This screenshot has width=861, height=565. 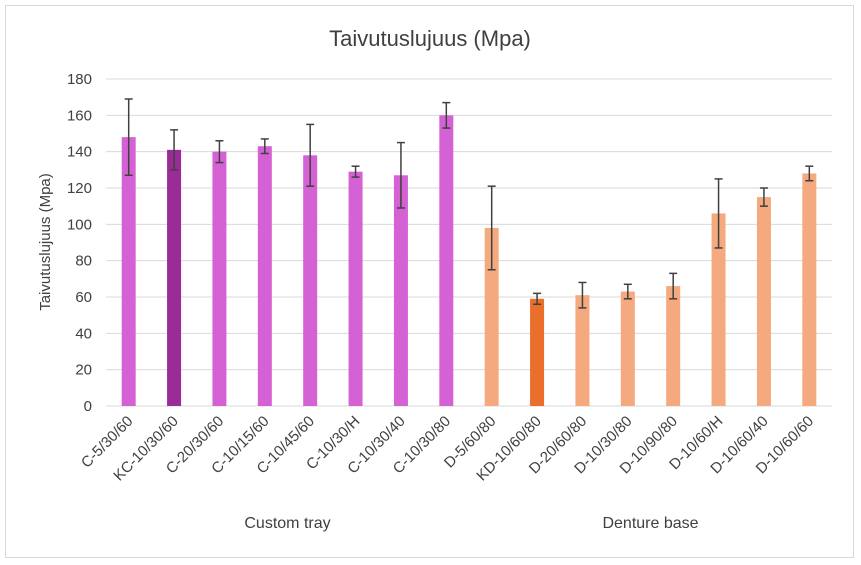 What do you see at coordinates (83, 261) in the screenshot?
I see `y-tick-label: 80` at bounding box center [83, 261].